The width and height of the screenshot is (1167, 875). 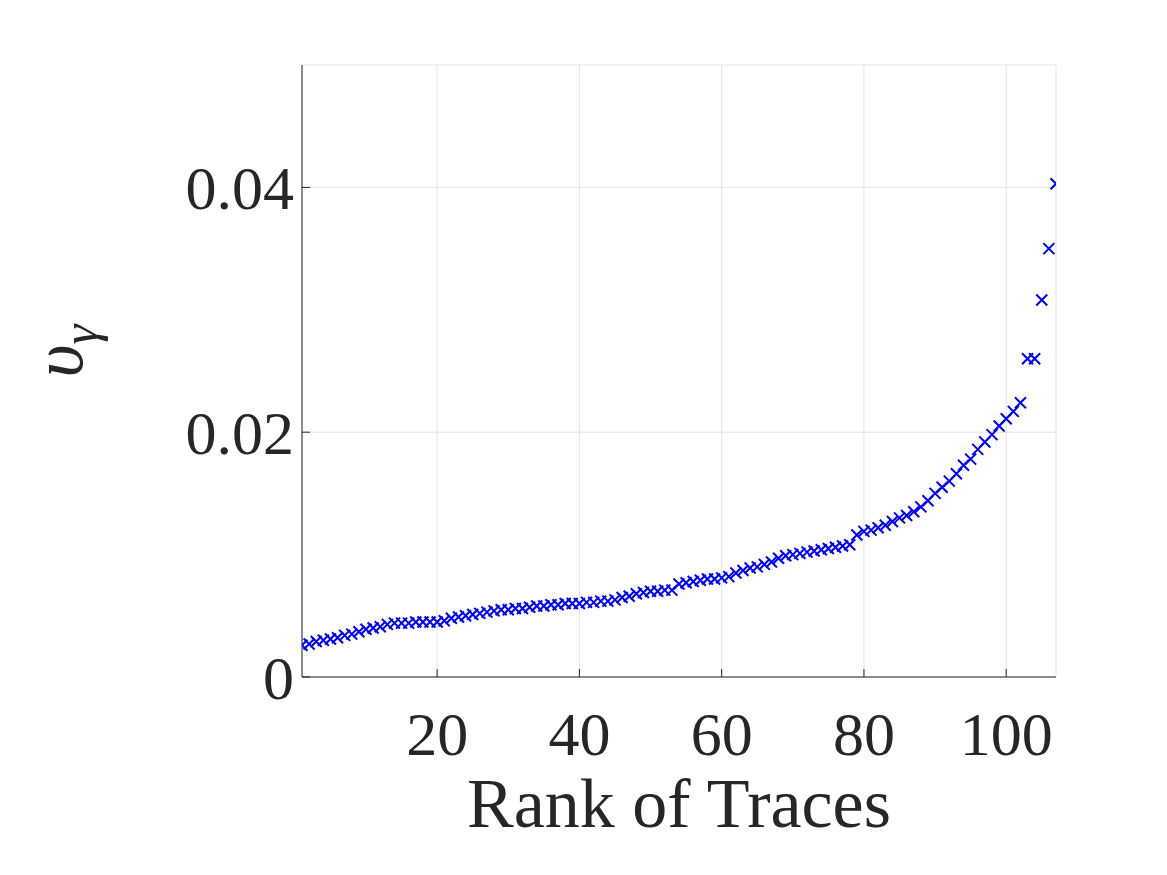 I want to click on y-tick-label: 0, so click(x=278, y=678).